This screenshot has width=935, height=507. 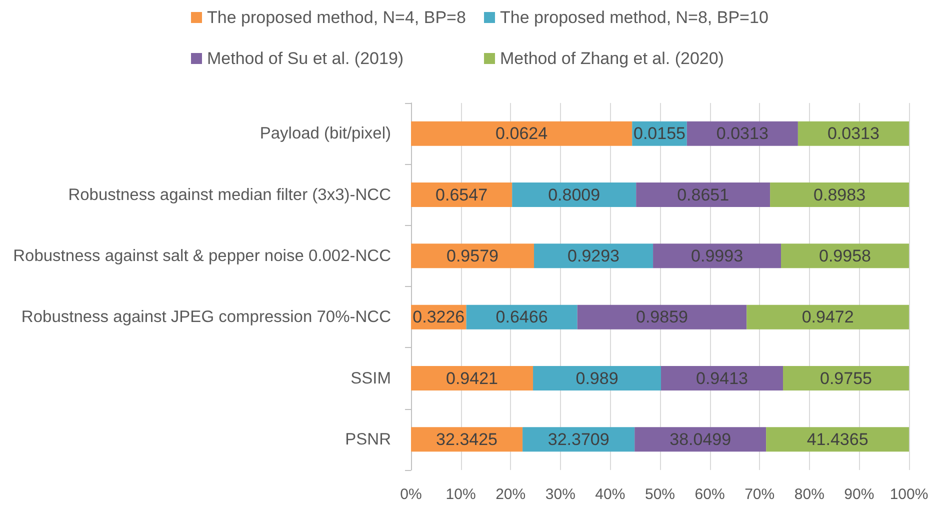 I want to click on x-tick-label: 10%, so click(x=461, y=494).